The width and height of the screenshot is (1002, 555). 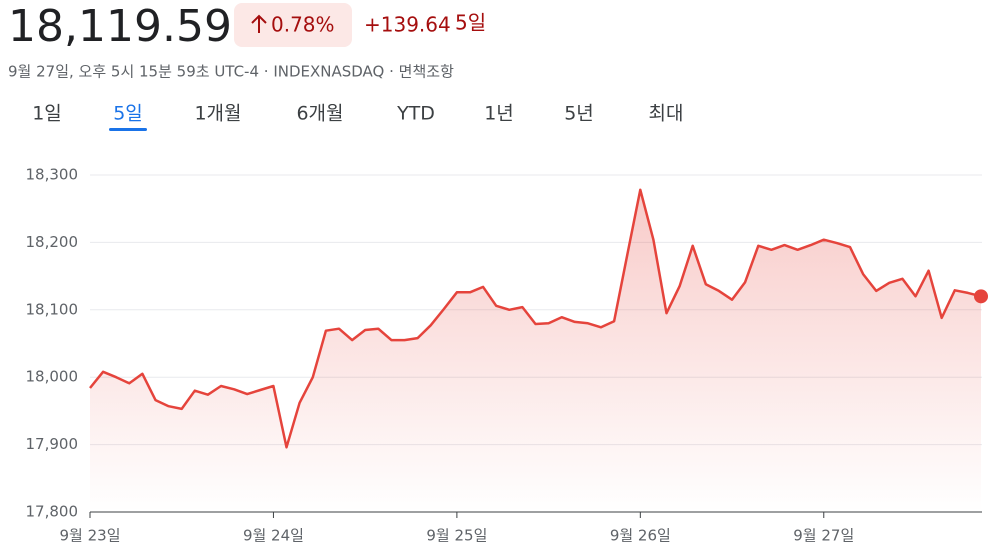 I want to click on last-point, so click(x=981, y=296).